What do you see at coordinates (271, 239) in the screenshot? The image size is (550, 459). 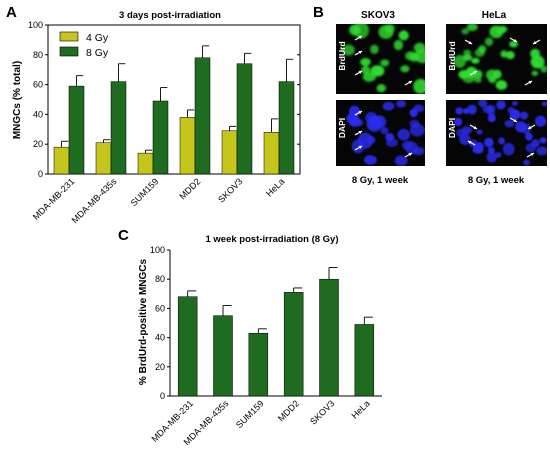 I see `chart-c-title: 1 week post-irradiation (8 Gy)` at bounding box center [271, 239].